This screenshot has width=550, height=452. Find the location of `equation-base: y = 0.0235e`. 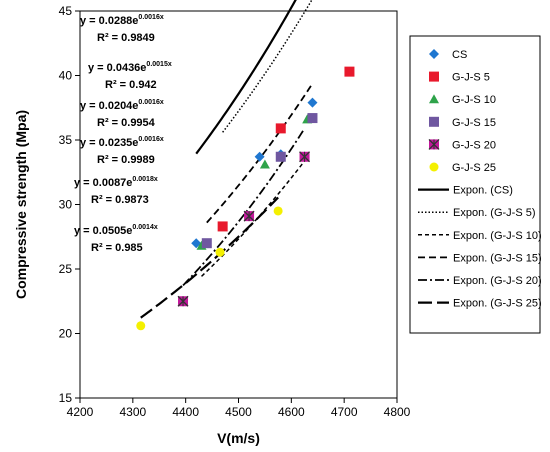

equation-base: y = 0.0235e is located at coordinates (109, 143).